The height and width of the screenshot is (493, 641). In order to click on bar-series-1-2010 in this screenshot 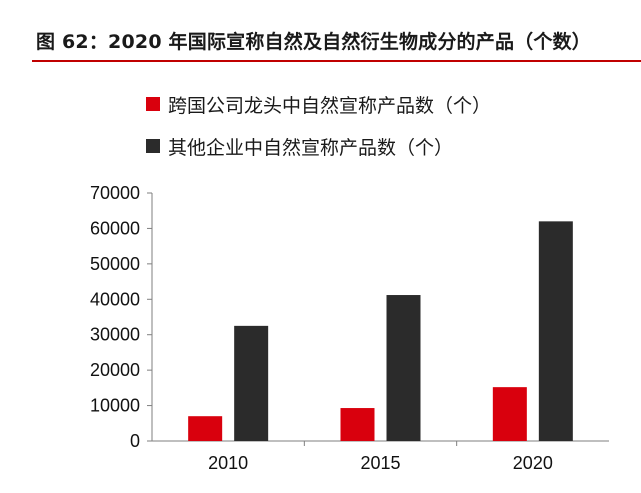, I will do `click(205, 428)`.